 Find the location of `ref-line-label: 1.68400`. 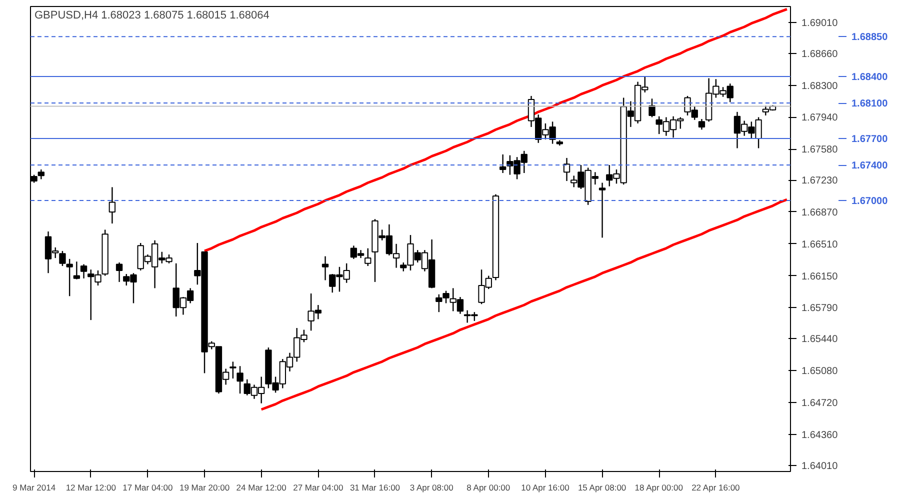

ref-line-label: 1.68400 is located at coordinates (870, 77).